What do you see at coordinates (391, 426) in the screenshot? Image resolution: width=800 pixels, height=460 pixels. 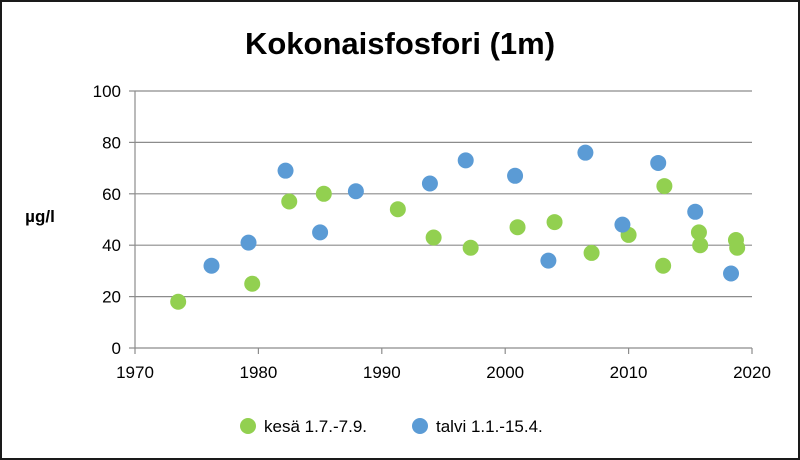 I see `legend: kesä 1.7.-7.9. talvi 1.1.-15.4.` at bounding box center [391, 426].